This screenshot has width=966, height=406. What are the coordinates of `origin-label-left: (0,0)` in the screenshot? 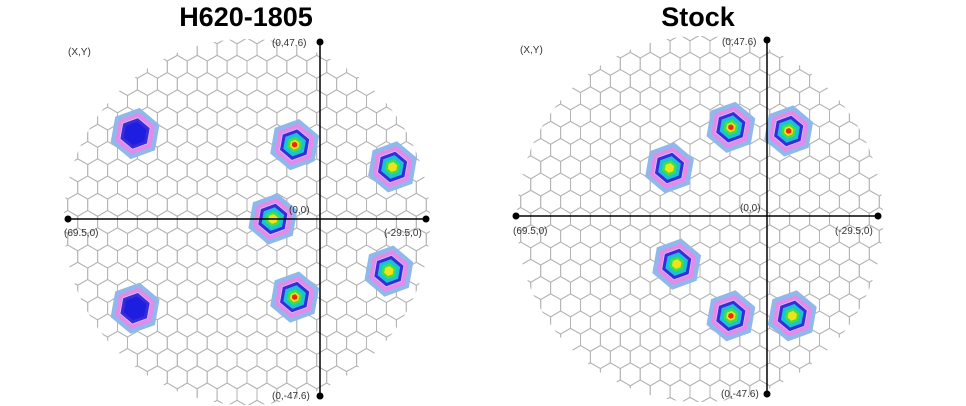 It's located at (299, 210).